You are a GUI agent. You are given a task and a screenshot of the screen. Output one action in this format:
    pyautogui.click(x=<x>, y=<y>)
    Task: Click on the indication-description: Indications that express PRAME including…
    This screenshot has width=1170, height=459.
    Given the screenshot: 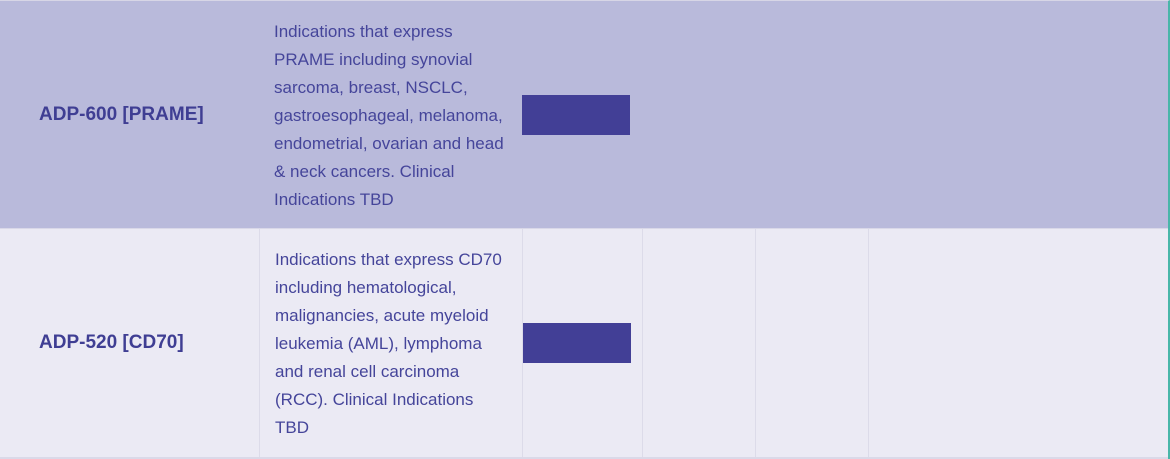 What is the action you would take?
    pyautogui.click(x=389, y=115)
    